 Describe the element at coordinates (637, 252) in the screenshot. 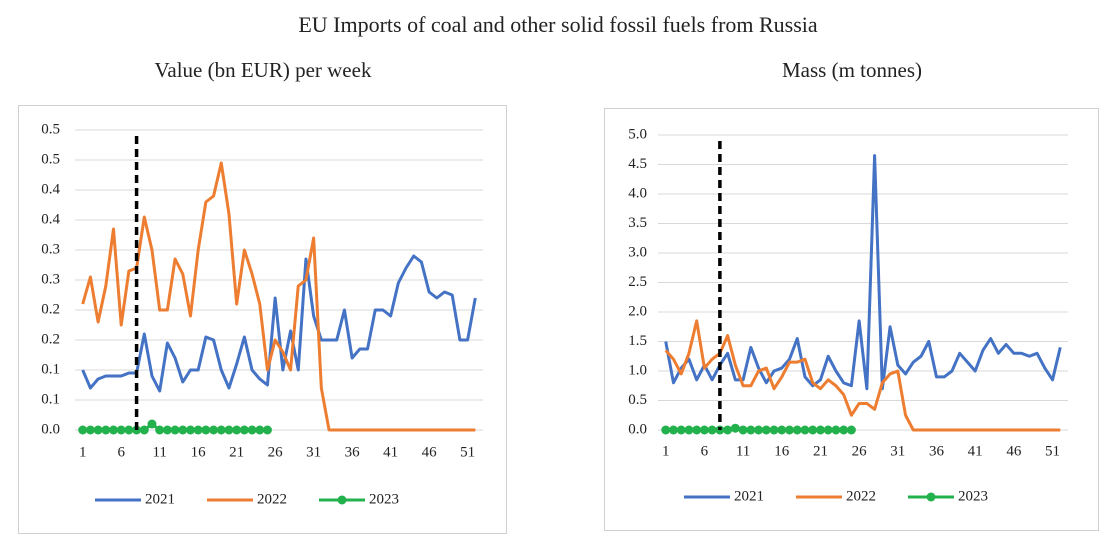

I see `y-tick-label: 3.0` at that location.